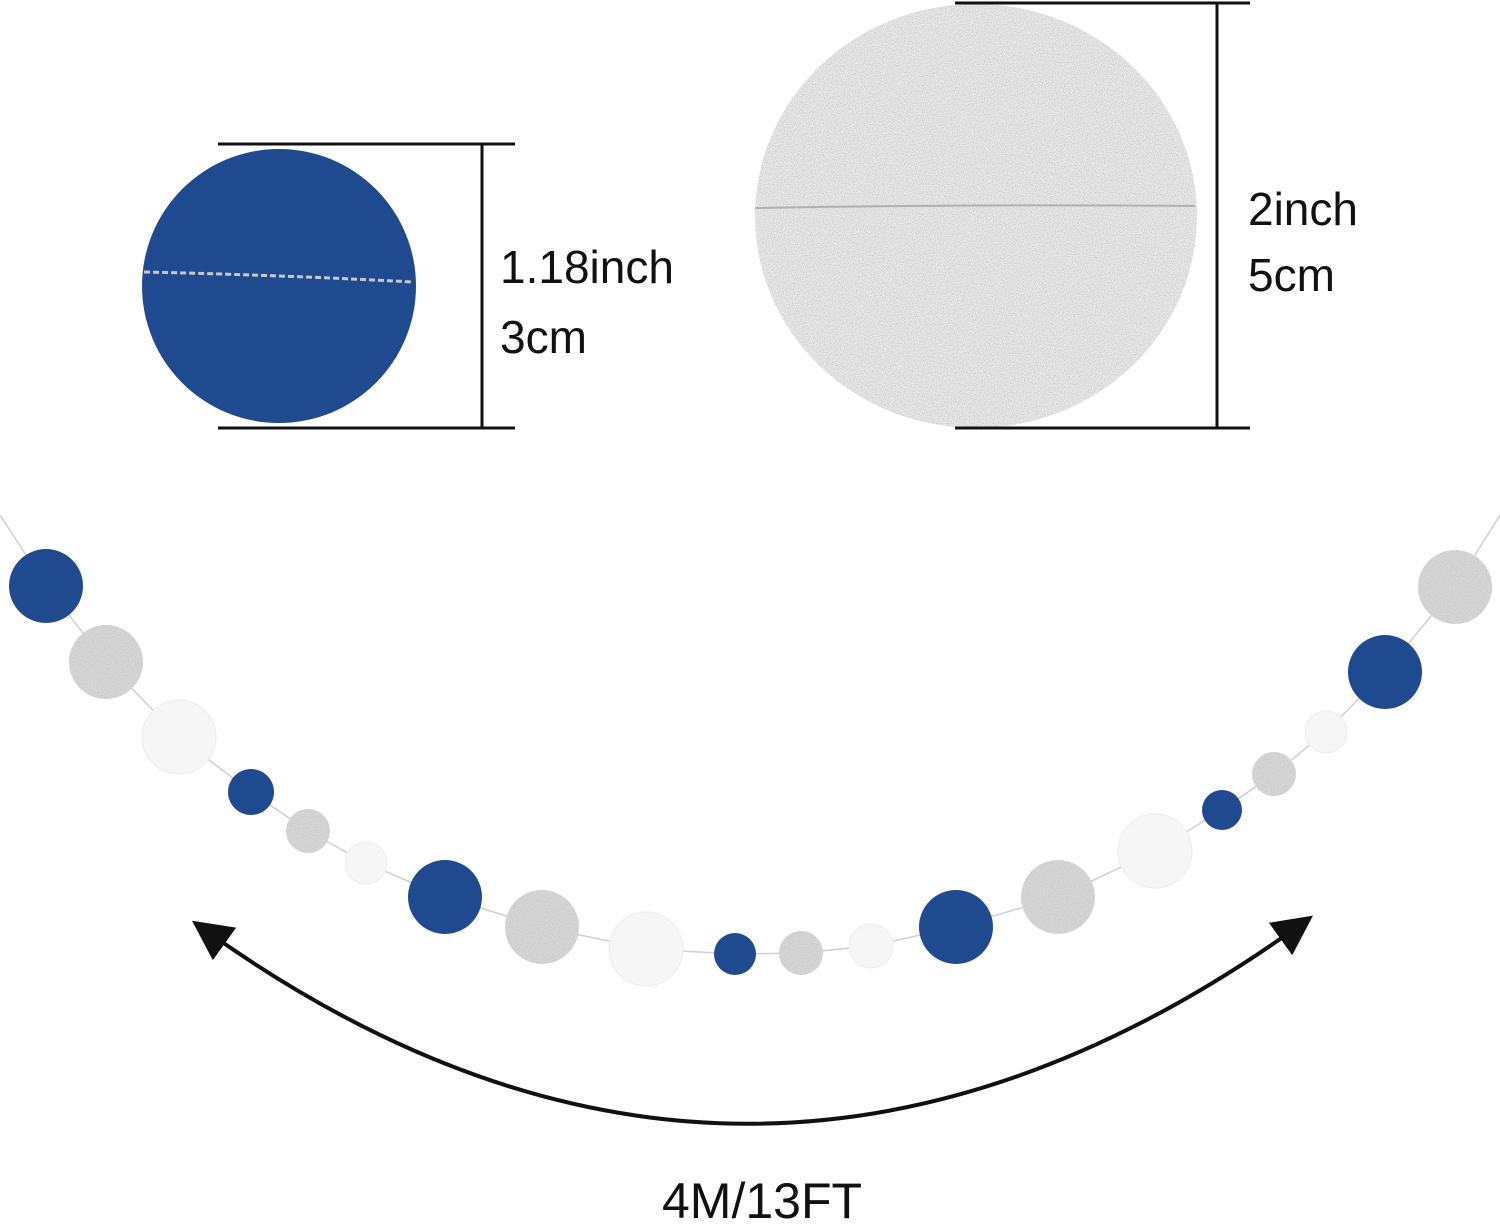 The image size is (1500, 1229). Describe the element at coordinates (279, 286) in the screenshot. I see `small-navy-circle` at that location.